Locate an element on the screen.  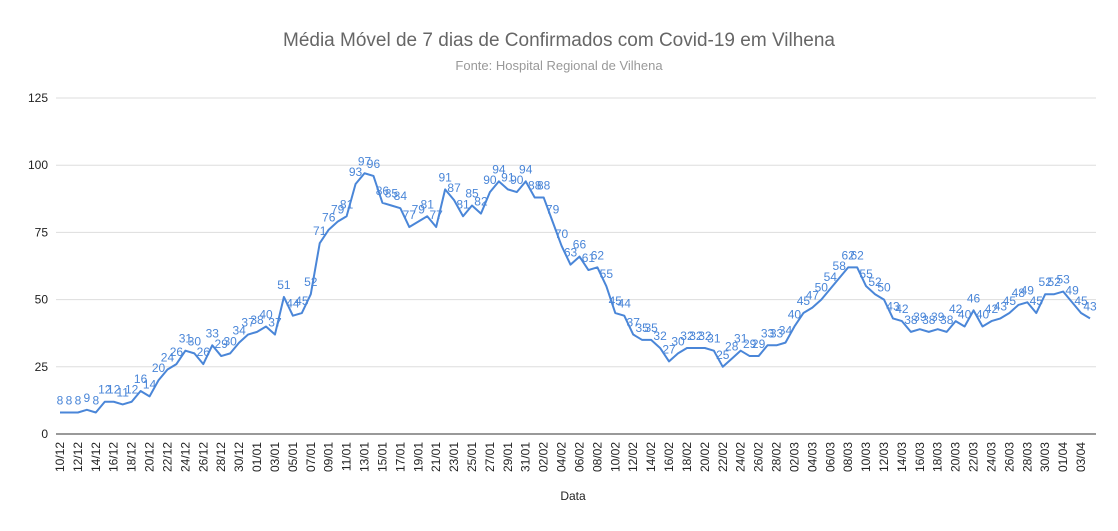
x-tick-label: 08/03 is located at coordinates (848, 457).